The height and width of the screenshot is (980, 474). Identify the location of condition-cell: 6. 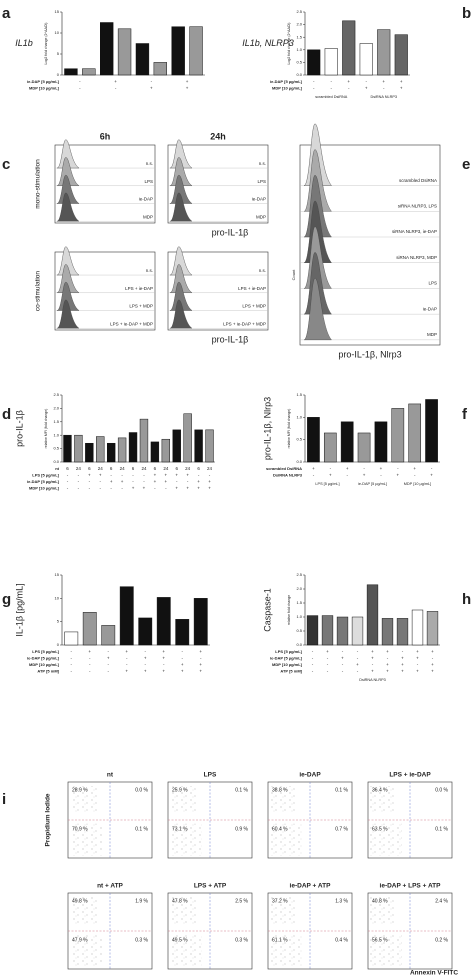
(155, 468).